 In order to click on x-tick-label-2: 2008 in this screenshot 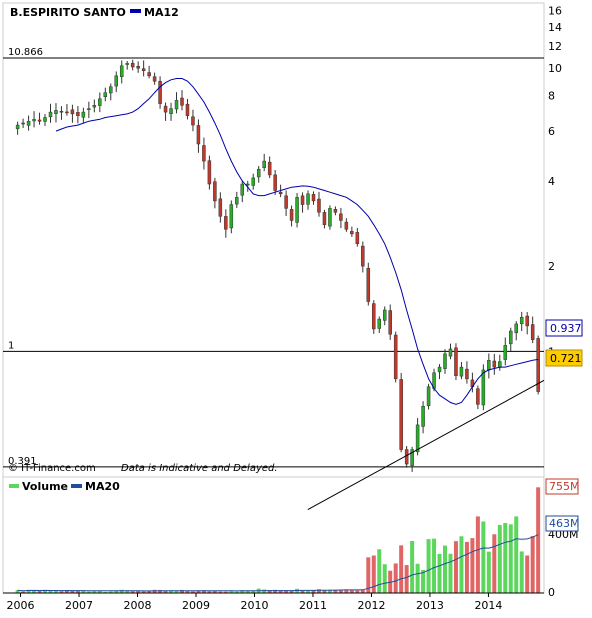, I will do `click(138, 605)`.